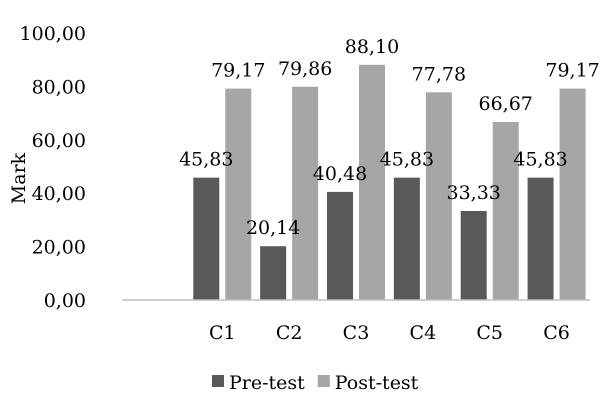 This screenshot has width=607, height=394. Describe the element at coordinates (474, 193) in the screenshot. I see `data-label: 33,33` at that location.